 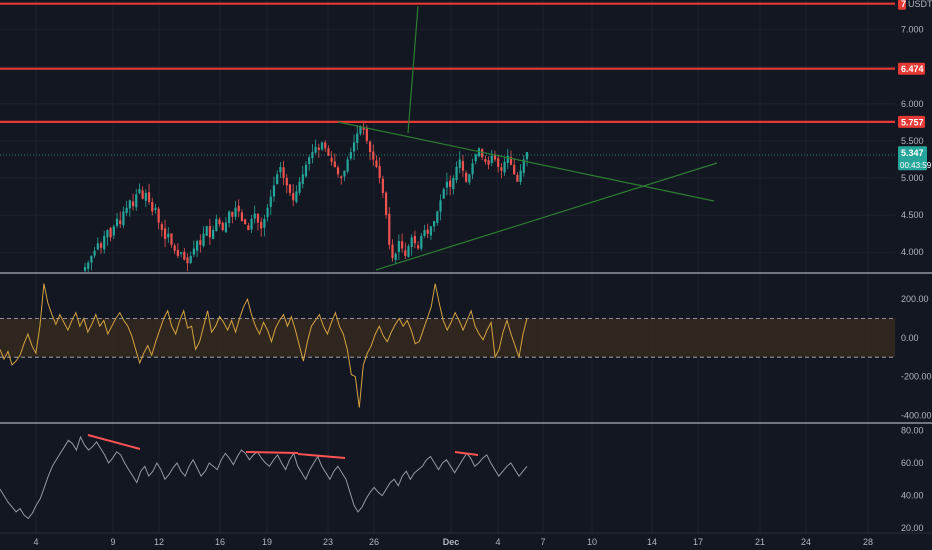 What do you see at coordinates (283, 446) in the screenshot?
I see `divergence-lines` at bounding box center [283, 446].